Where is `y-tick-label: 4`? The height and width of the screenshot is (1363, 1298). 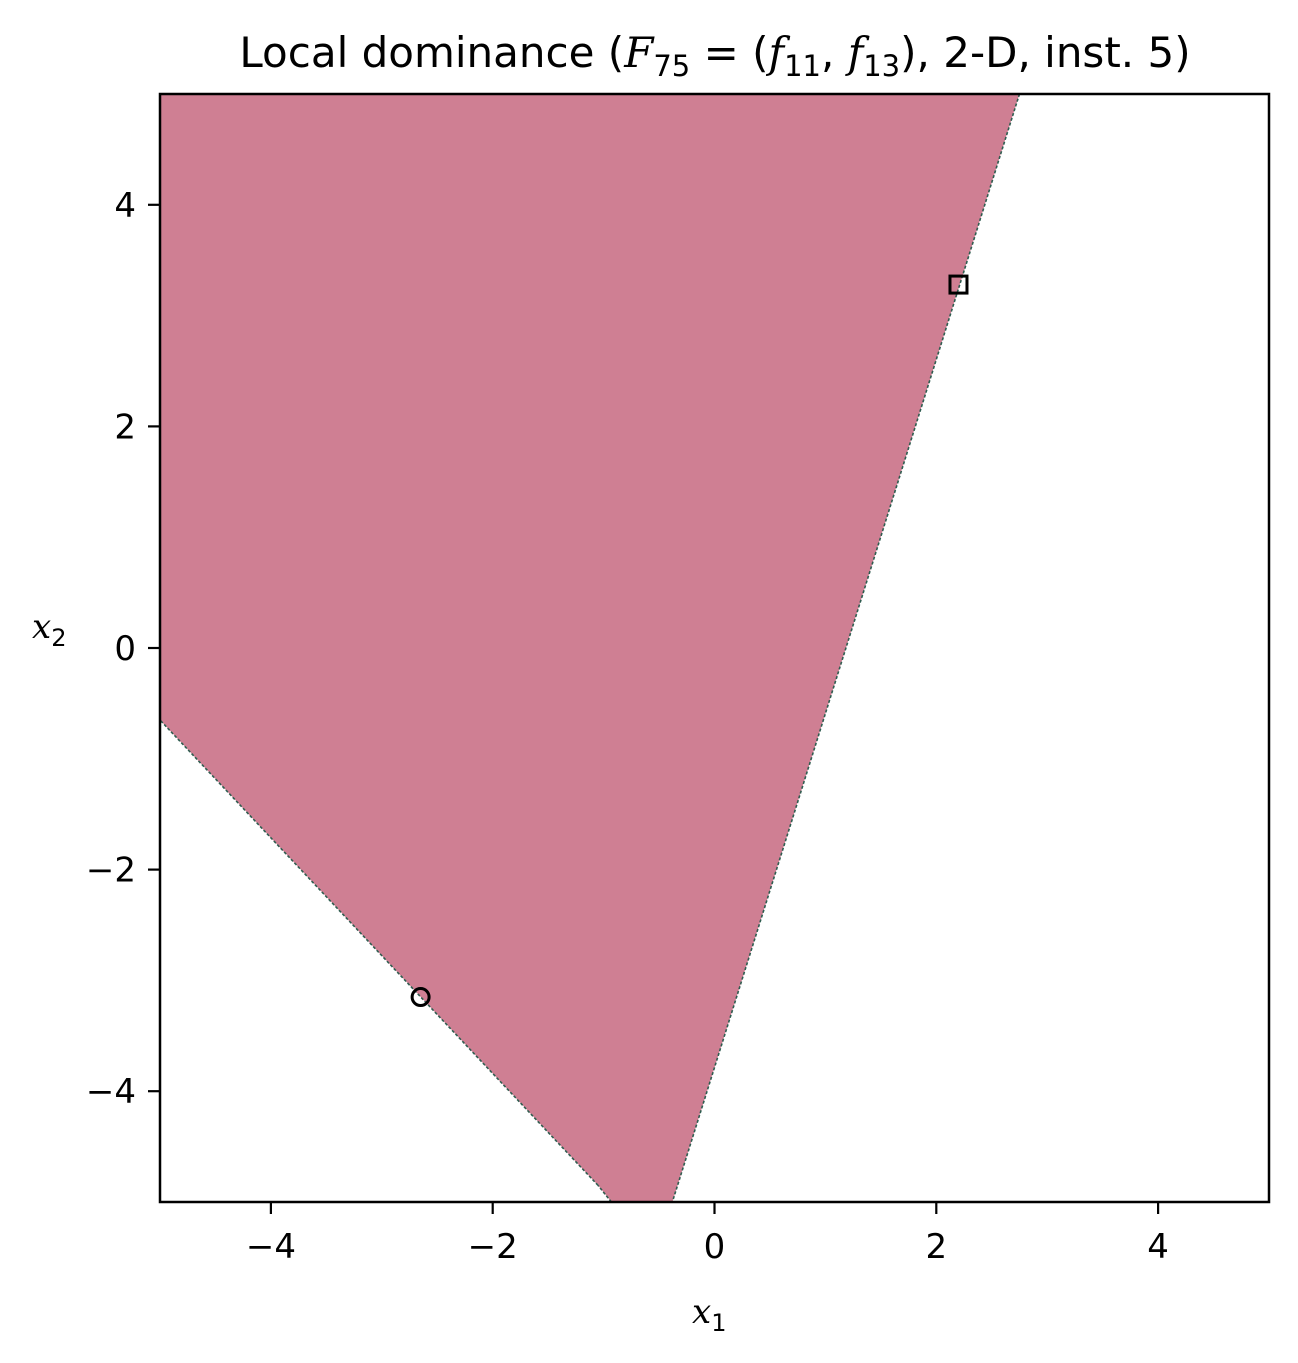
y-tick-label: 4 is located at coordinates (125, 206).